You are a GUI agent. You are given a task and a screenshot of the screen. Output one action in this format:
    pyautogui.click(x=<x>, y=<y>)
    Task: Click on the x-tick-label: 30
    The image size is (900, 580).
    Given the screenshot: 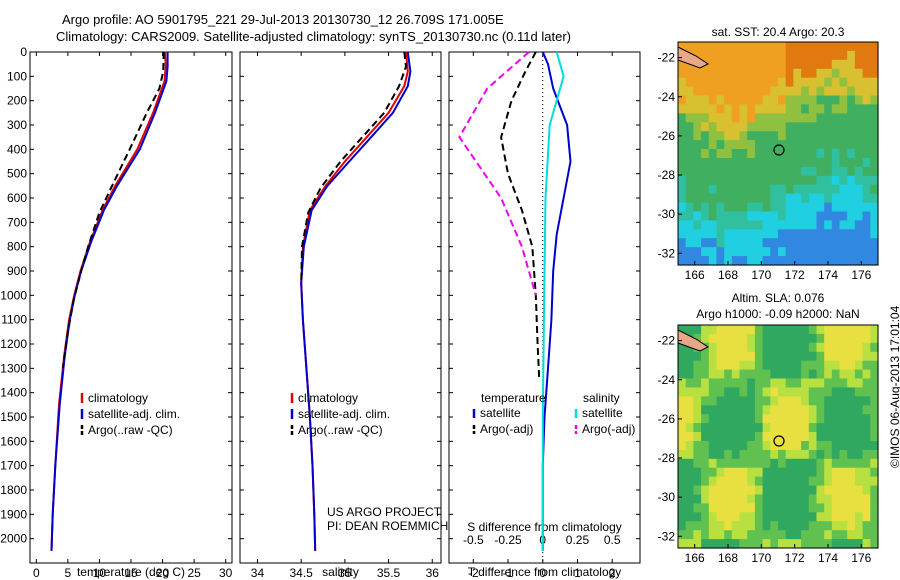 What is the action you would take?
    pyautogui.click(x=226, y=573)
    